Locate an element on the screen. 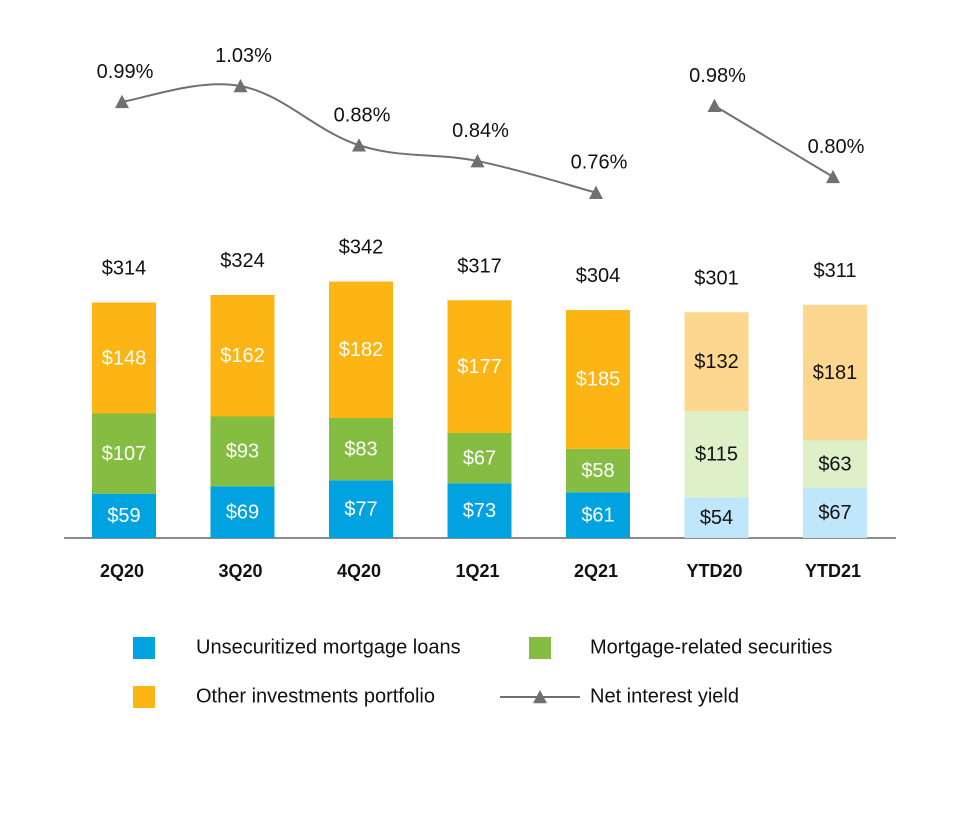 The image size is (960, 840). total-label: $342 is located at coordinates (361, 248).